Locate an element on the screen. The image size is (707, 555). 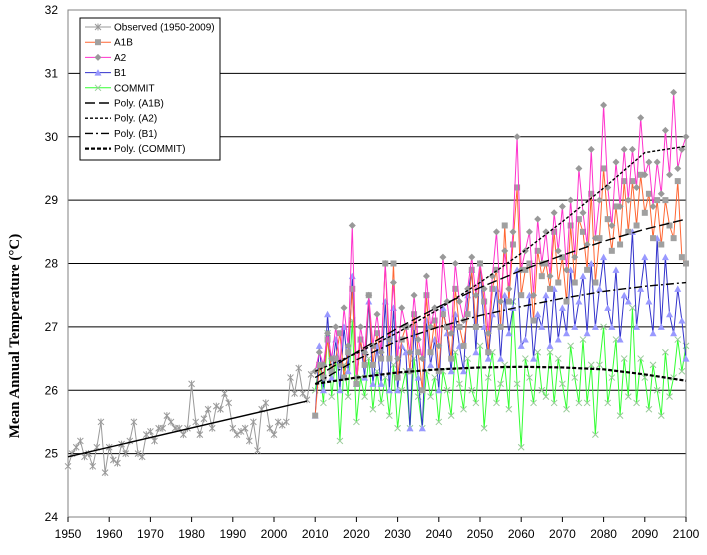
line-observed-trend is located at coordinates (187, 429).